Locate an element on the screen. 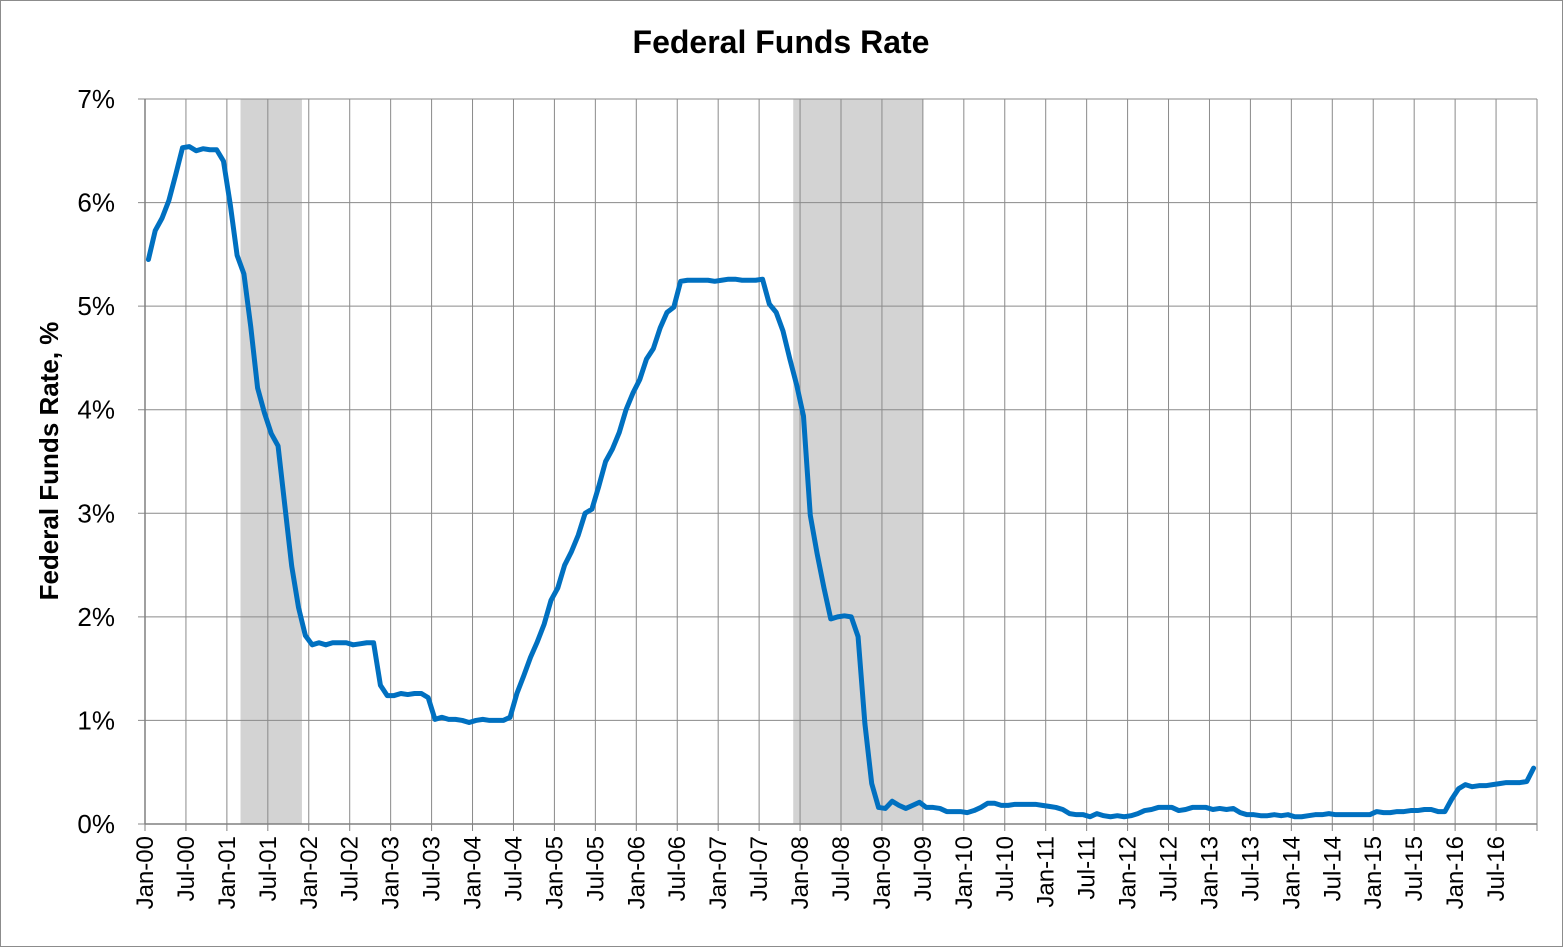 Image resolution: width=1563 pixels, height=947 pixels. x-tick-label: Jan-04 is located at coordinates (473, 872).